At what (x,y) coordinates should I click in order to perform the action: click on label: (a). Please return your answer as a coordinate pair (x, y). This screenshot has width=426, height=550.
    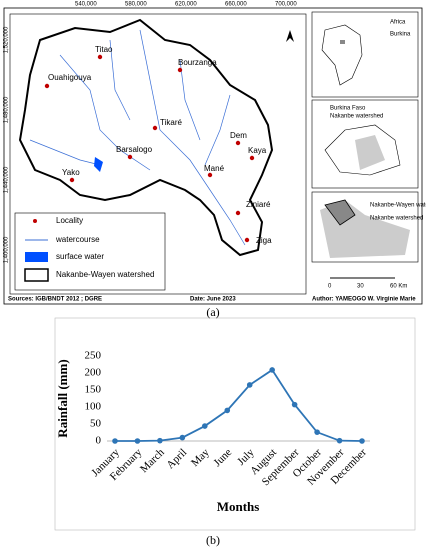
    Looking at the image, I should click on (212, 312).